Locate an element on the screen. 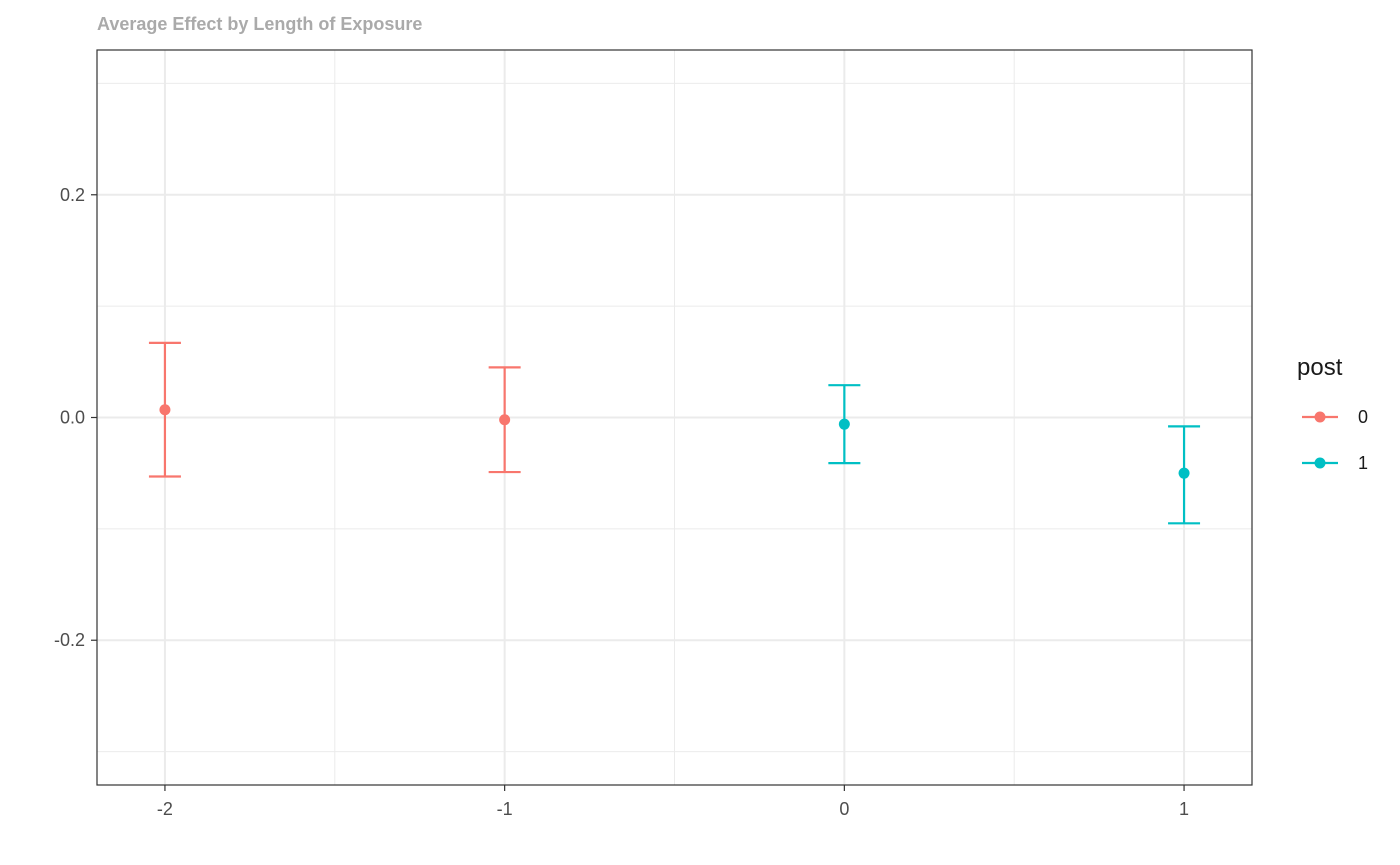  legend-label: 0 is located at coordinates (1363, 417).